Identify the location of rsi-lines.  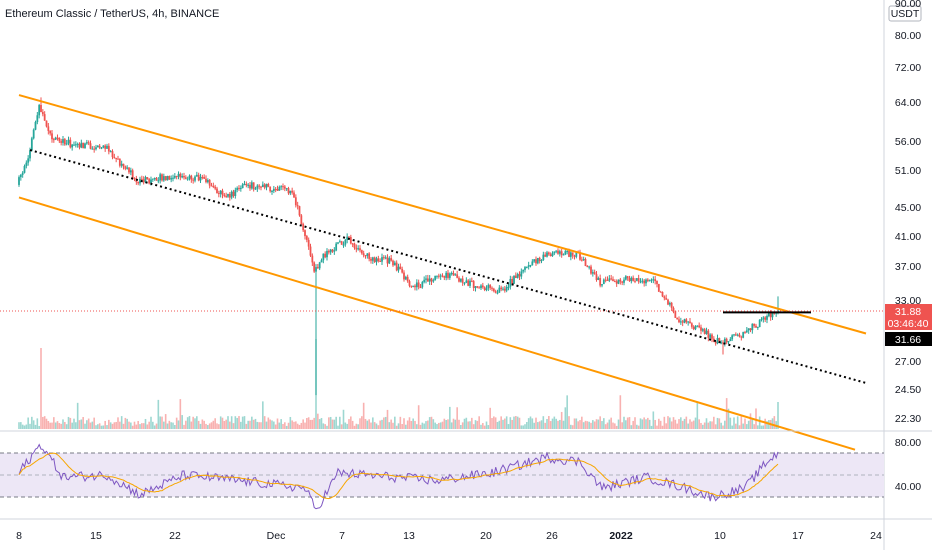
(398, 476).